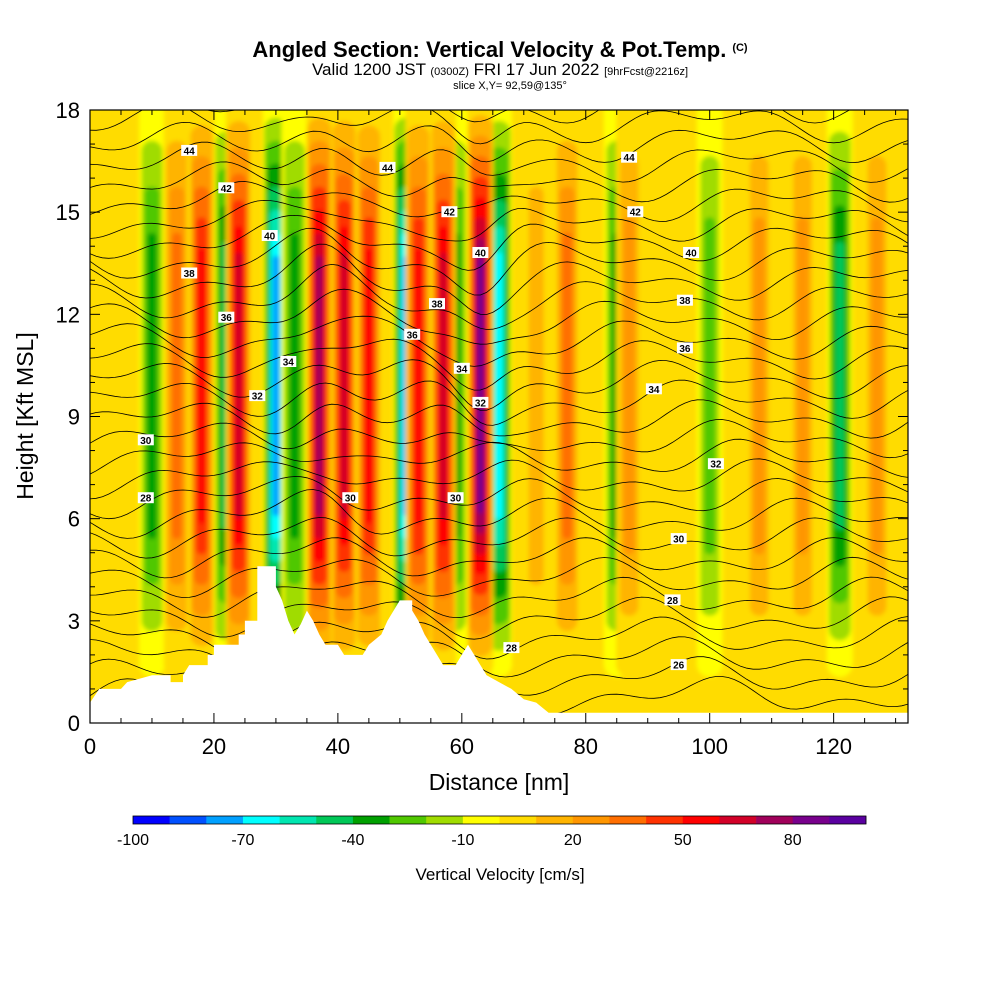 This screenshot has height=1000, width=1000. Describe the element at coordinates (499, 874) in the screenshot. I see `colorbar-title: Vertical Velocity [cm/s]` at that location.